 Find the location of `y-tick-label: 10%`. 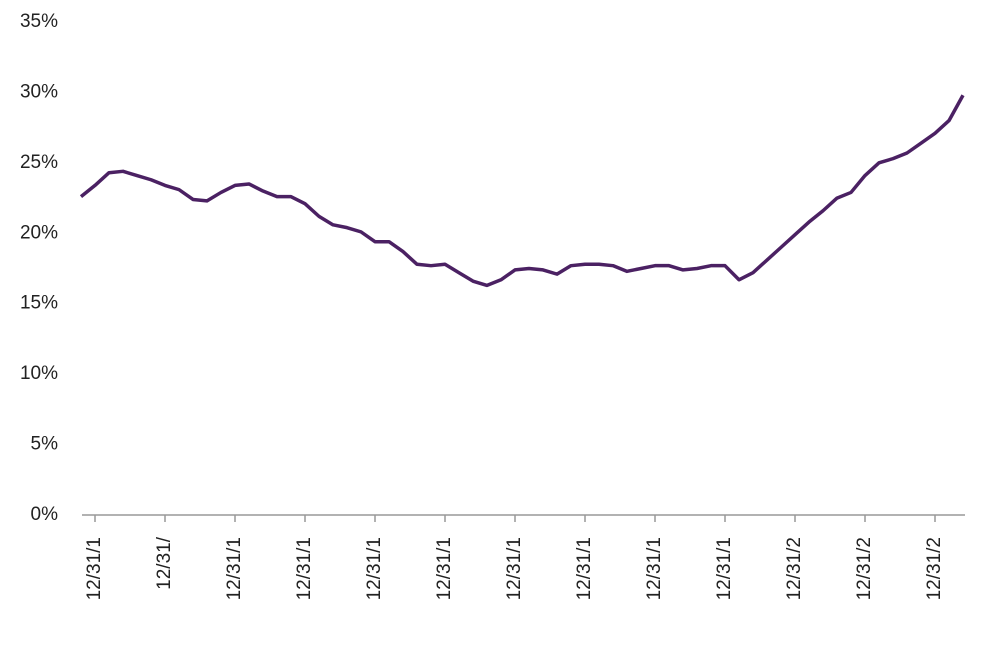

y-tick-label: 10% is located at coordinates (39, 373).